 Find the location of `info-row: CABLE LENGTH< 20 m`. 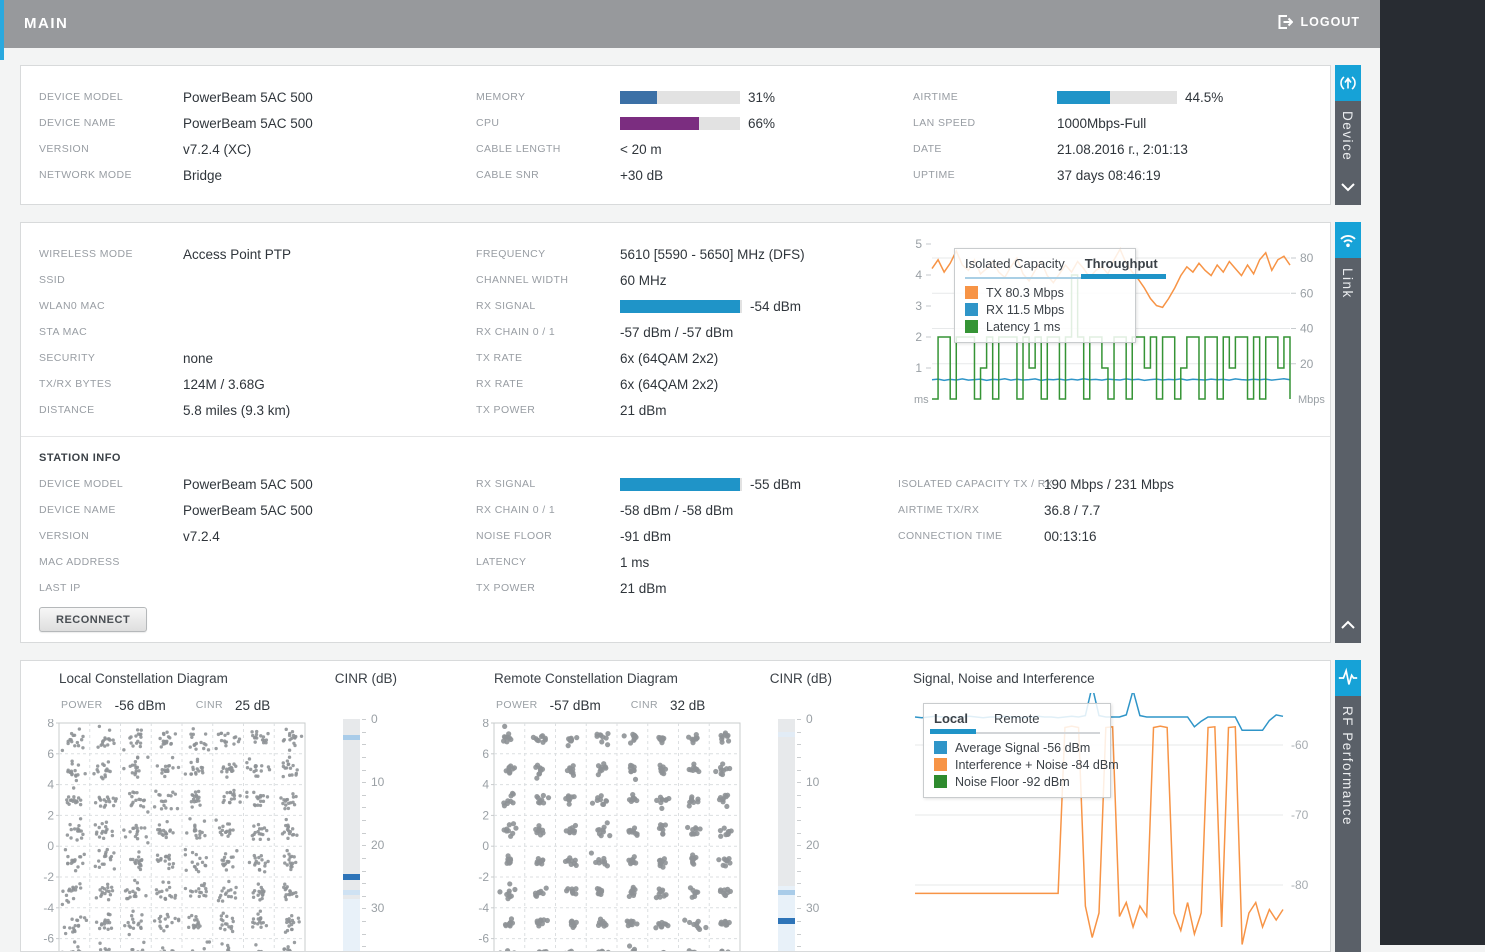

info-row: CABLE LENGTH< 20 m is located at coordinates (625, 149).